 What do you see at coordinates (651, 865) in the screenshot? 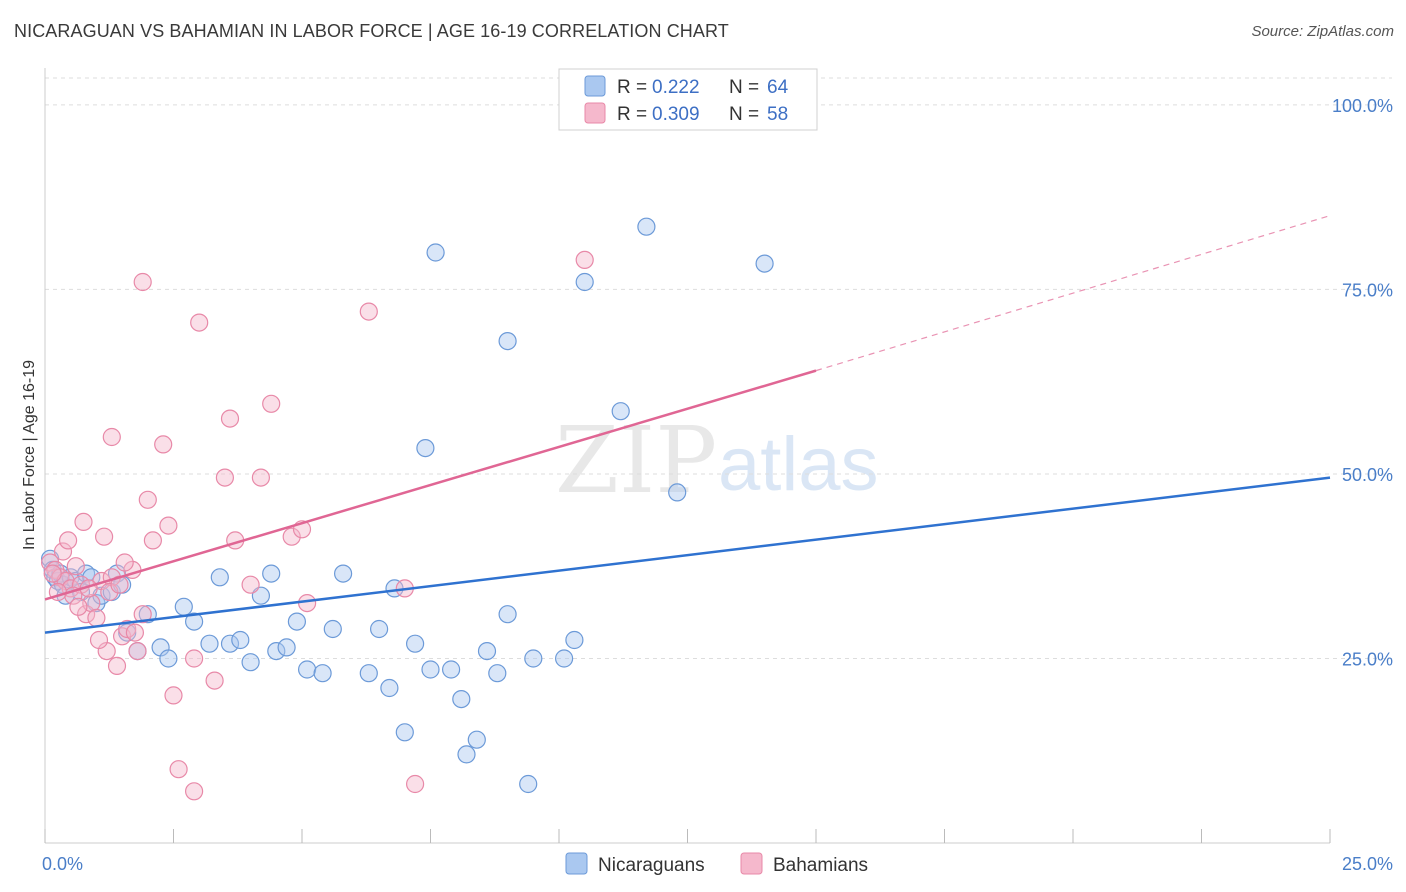
I see `bottom-legend-label-nicaraguans: Nicaraguans` at bounding box center [651, 865].